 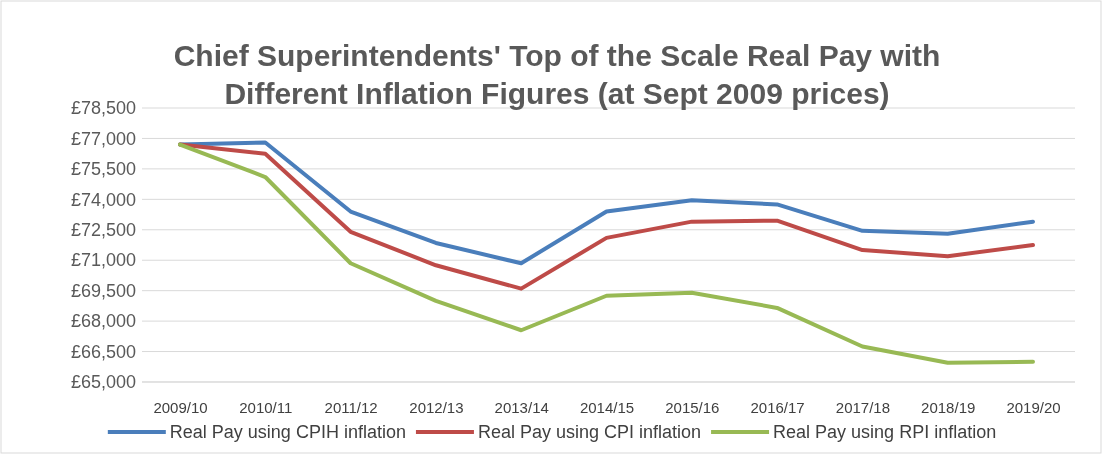 What do you see at coordinates (948, 407) in the screenshot?
I see `x-tick-label: 2018/19` at bounding box center [948, 407].